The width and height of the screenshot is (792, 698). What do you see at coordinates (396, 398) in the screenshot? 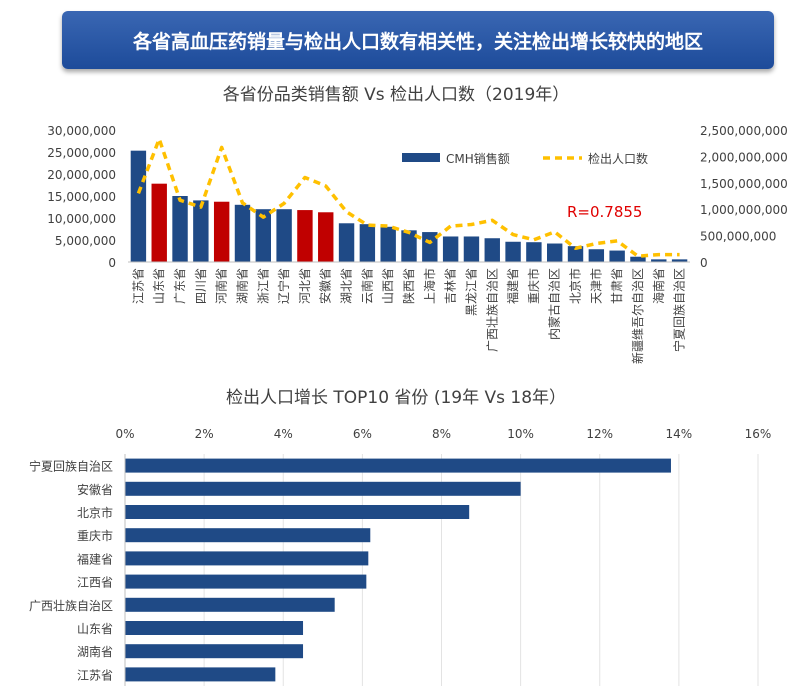
I see `chart-title: 检出人口增长 TOP10 省份 (19年 Vs 18年）` at bounding box center [396, 398].